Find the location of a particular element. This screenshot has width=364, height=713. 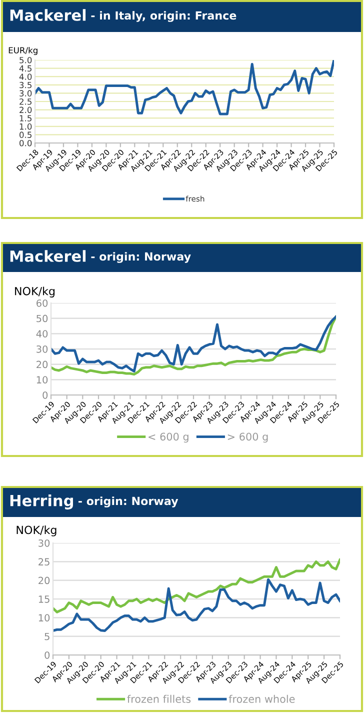

y-tick-label: 4.5 is located at coordinates (25, 68).